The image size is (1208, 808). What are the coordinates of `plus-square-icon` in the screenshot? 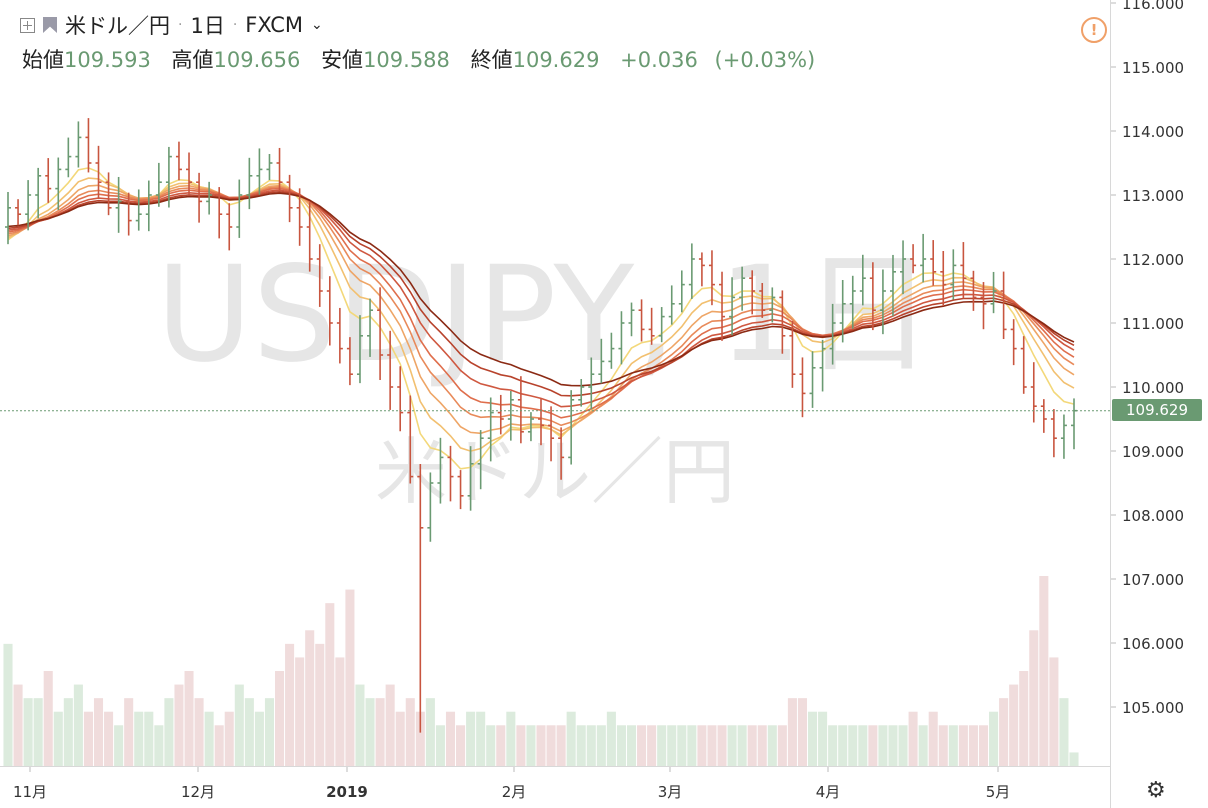 It's located at (27, 25).